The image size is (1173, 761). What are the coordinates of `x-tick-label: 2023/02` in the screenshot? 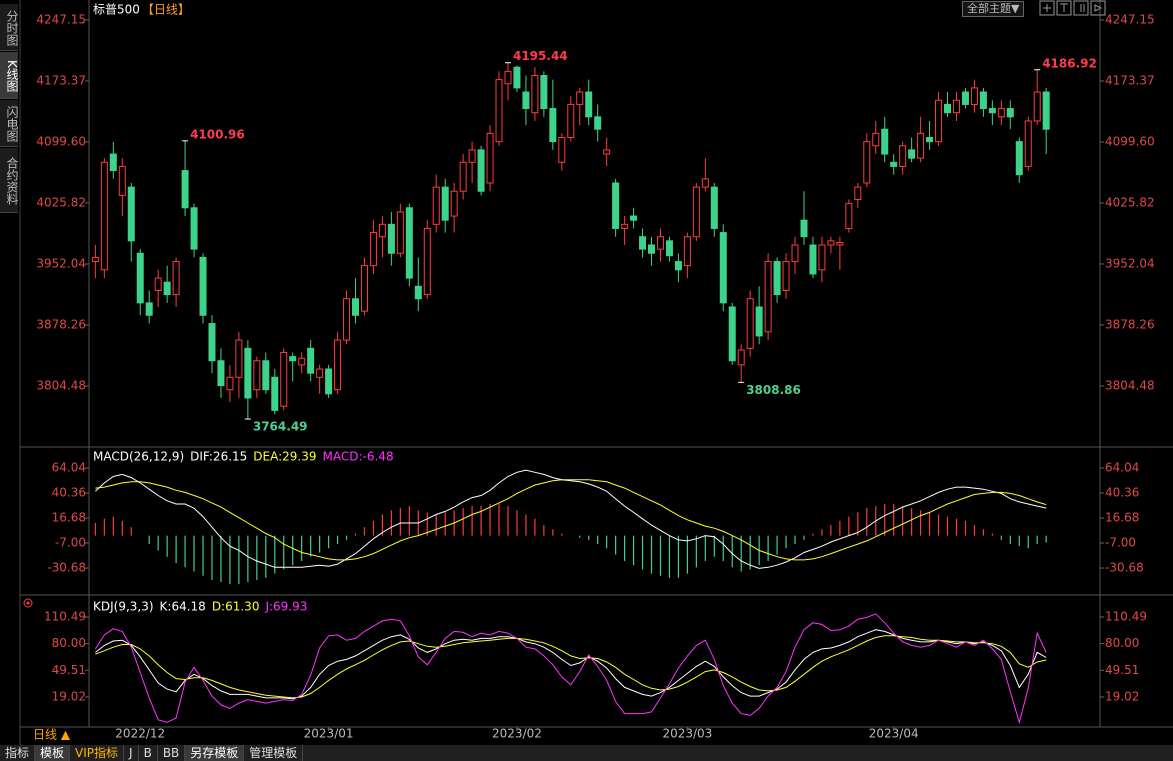 It's located at (517, 734).